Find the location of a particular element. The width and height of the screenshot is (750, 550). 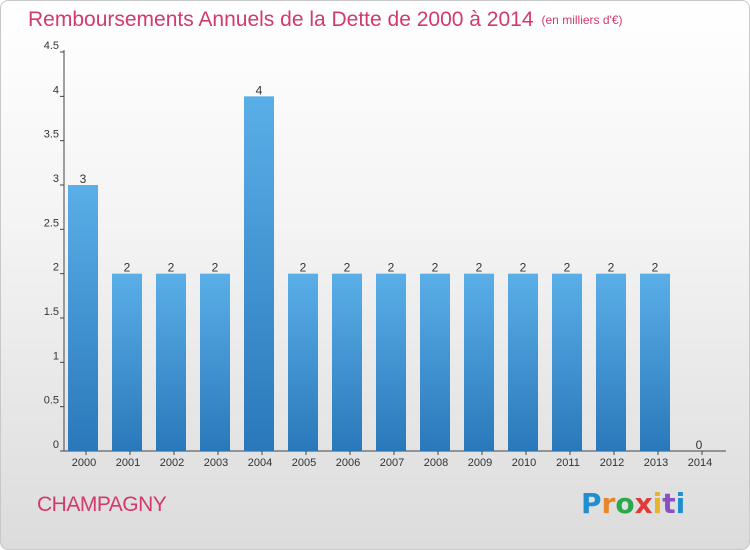

y-tick-label: 3 is located at coordinates (56, 179).